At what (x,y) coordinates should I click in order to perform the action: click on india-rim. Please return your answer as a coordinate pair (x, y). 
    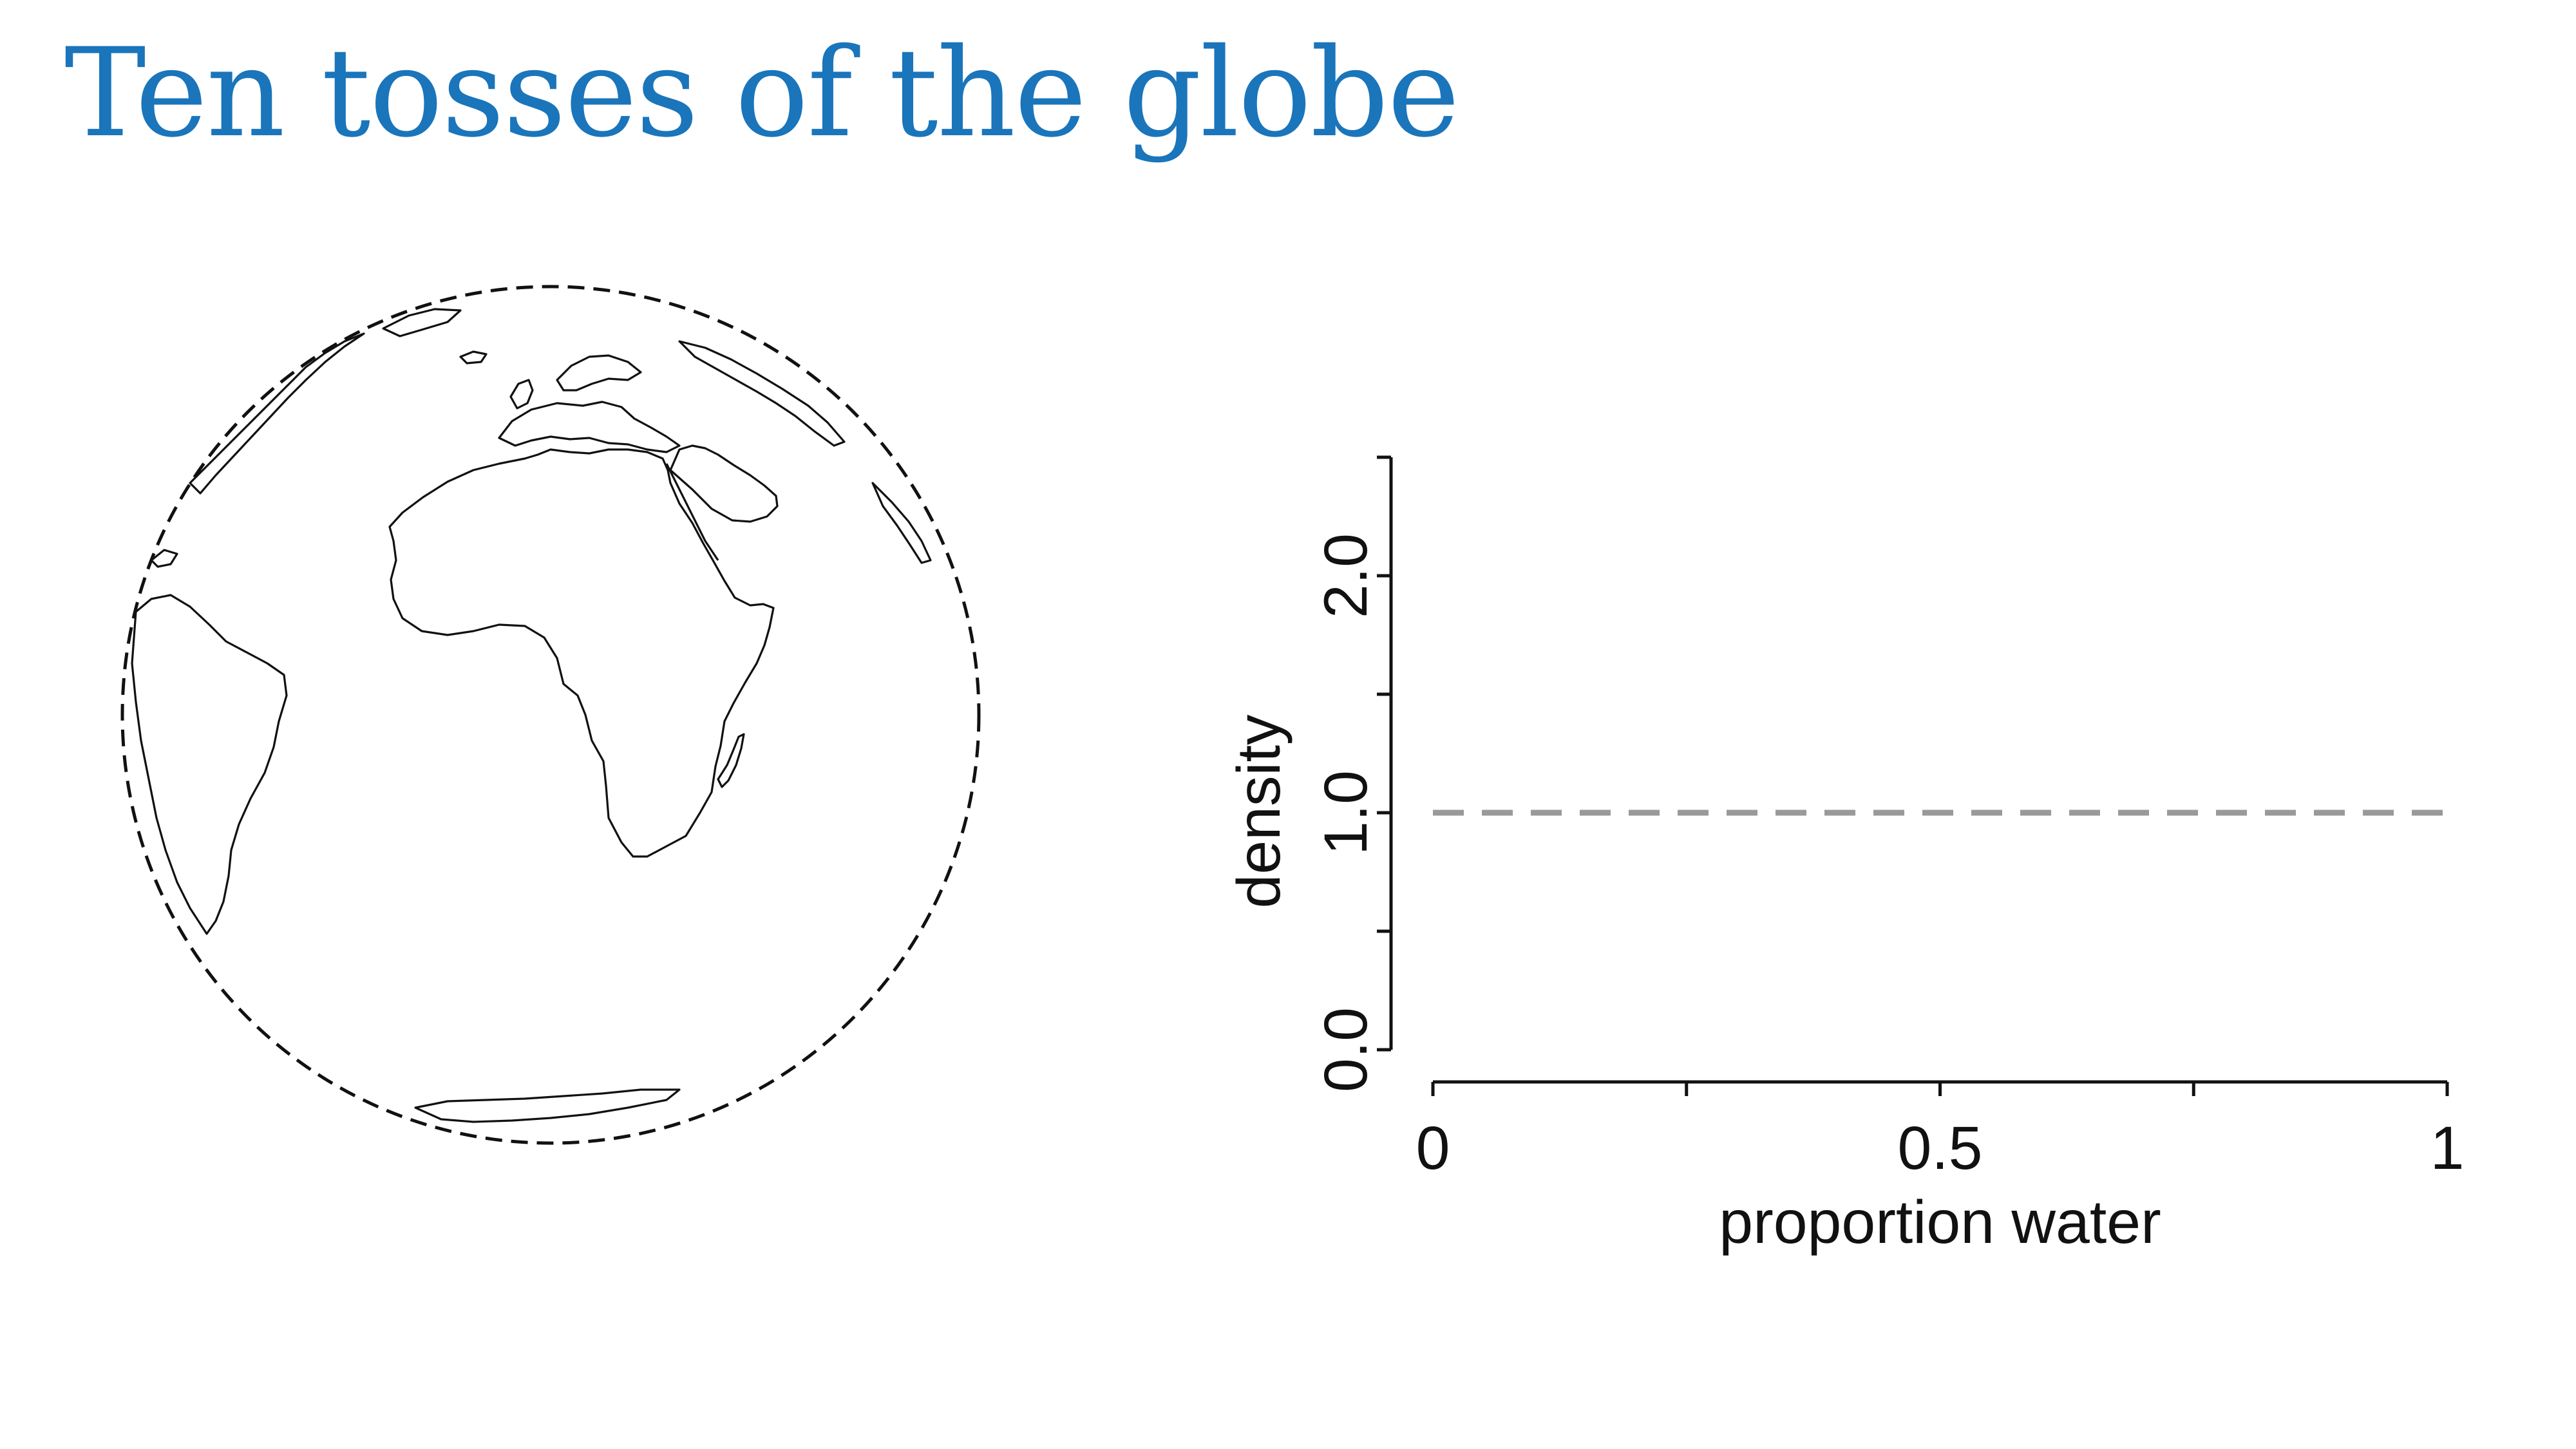
    Looking at the image, I should click on (902, 523).